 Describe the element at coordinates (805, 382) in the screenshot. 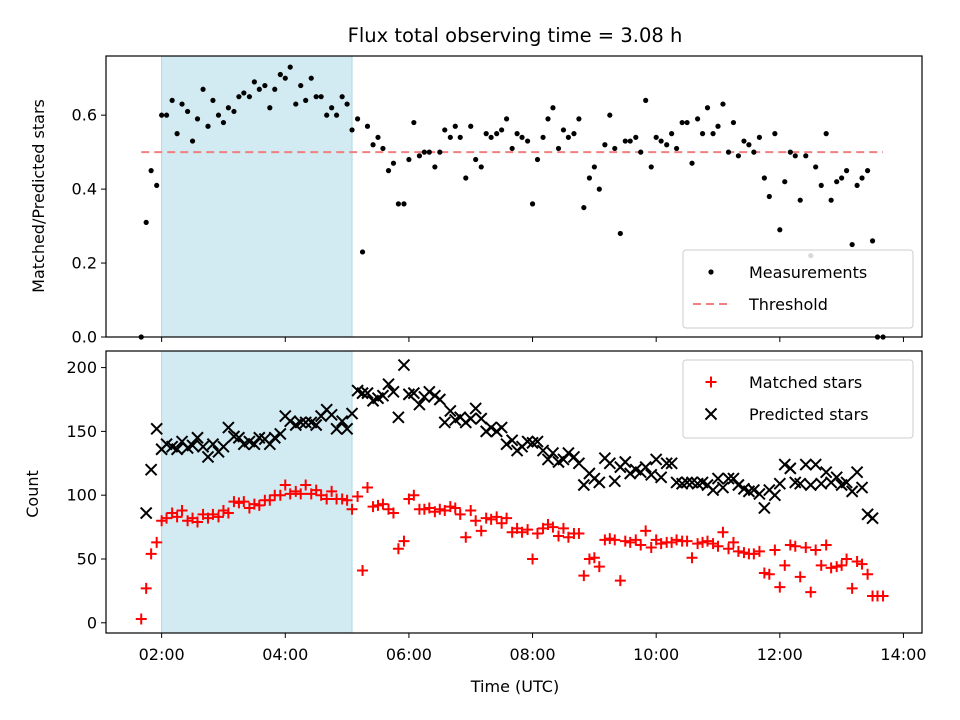

I see `legend-label: Matched stars` at that location.